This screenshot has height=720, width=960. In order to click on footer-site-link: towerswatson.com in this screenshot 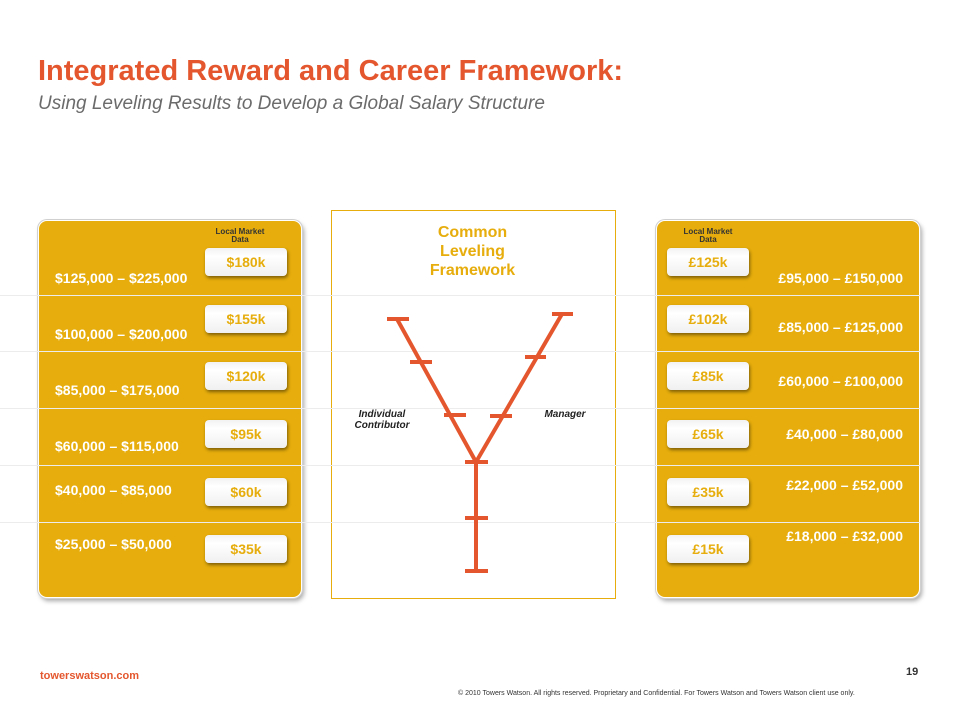, I will do `click(90, 676)`.